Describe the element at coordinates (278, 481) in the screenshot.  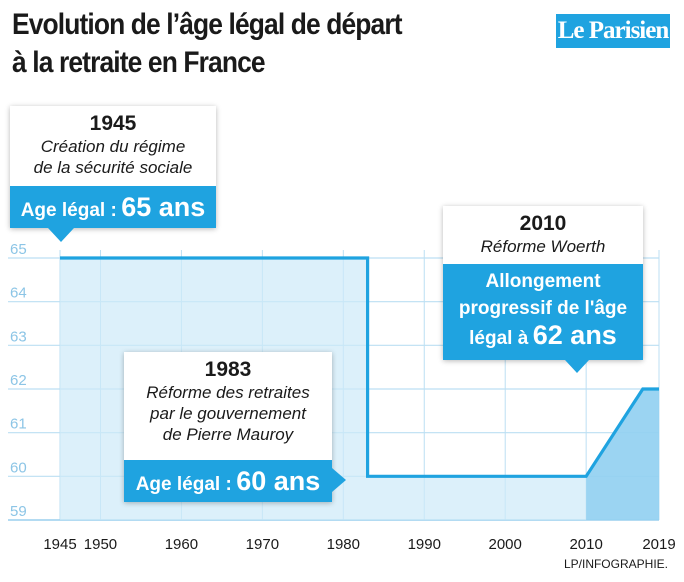
I see `band-value: 60 ans` at that location.